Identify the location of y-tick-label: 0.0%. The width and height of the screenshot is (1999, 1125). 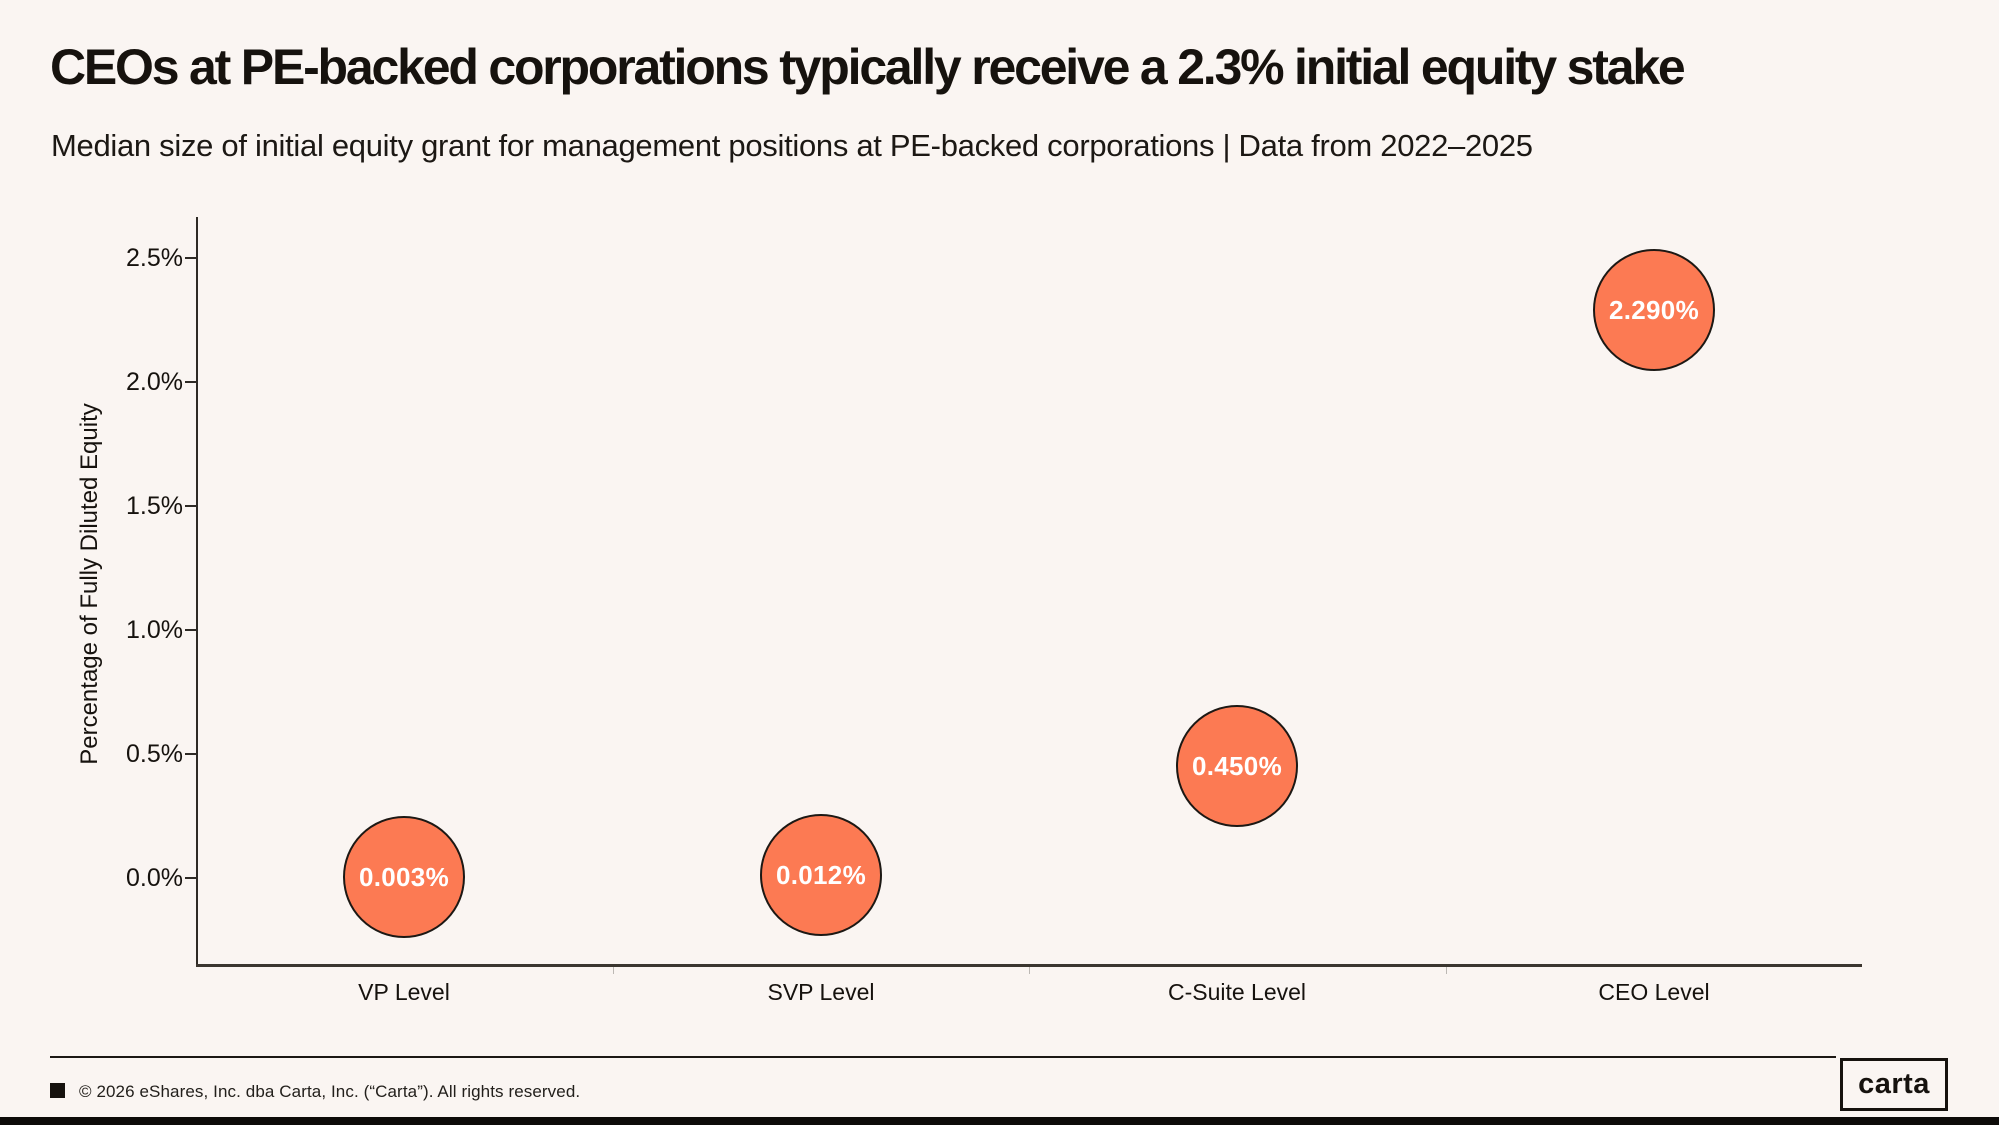
(154, 878).